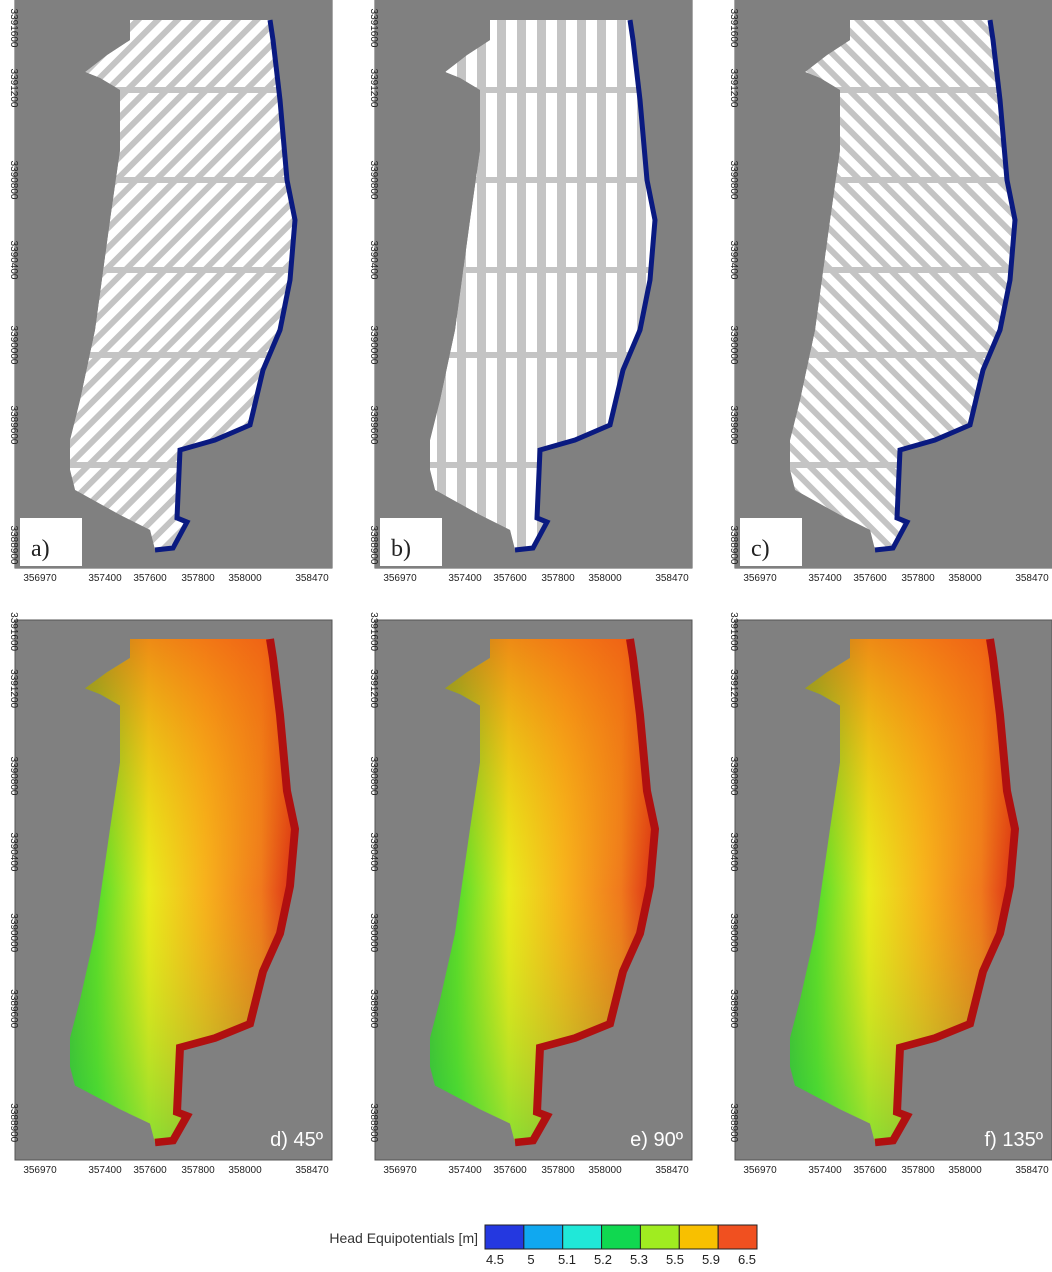 This screenshot has width=1052, height=1272. Describe the element at coordinates (495, 1259) in the screenshot. I see `colorbar-label: 4.5` at that location.